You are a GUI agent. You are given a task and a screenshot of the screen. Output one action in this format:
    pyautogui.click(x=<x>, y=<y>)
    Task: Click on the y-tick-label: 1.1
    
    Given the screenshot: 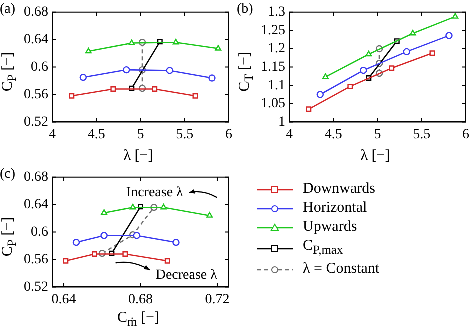 What is the action you would take?
    pyautogui.click(x=277, y=86)
    